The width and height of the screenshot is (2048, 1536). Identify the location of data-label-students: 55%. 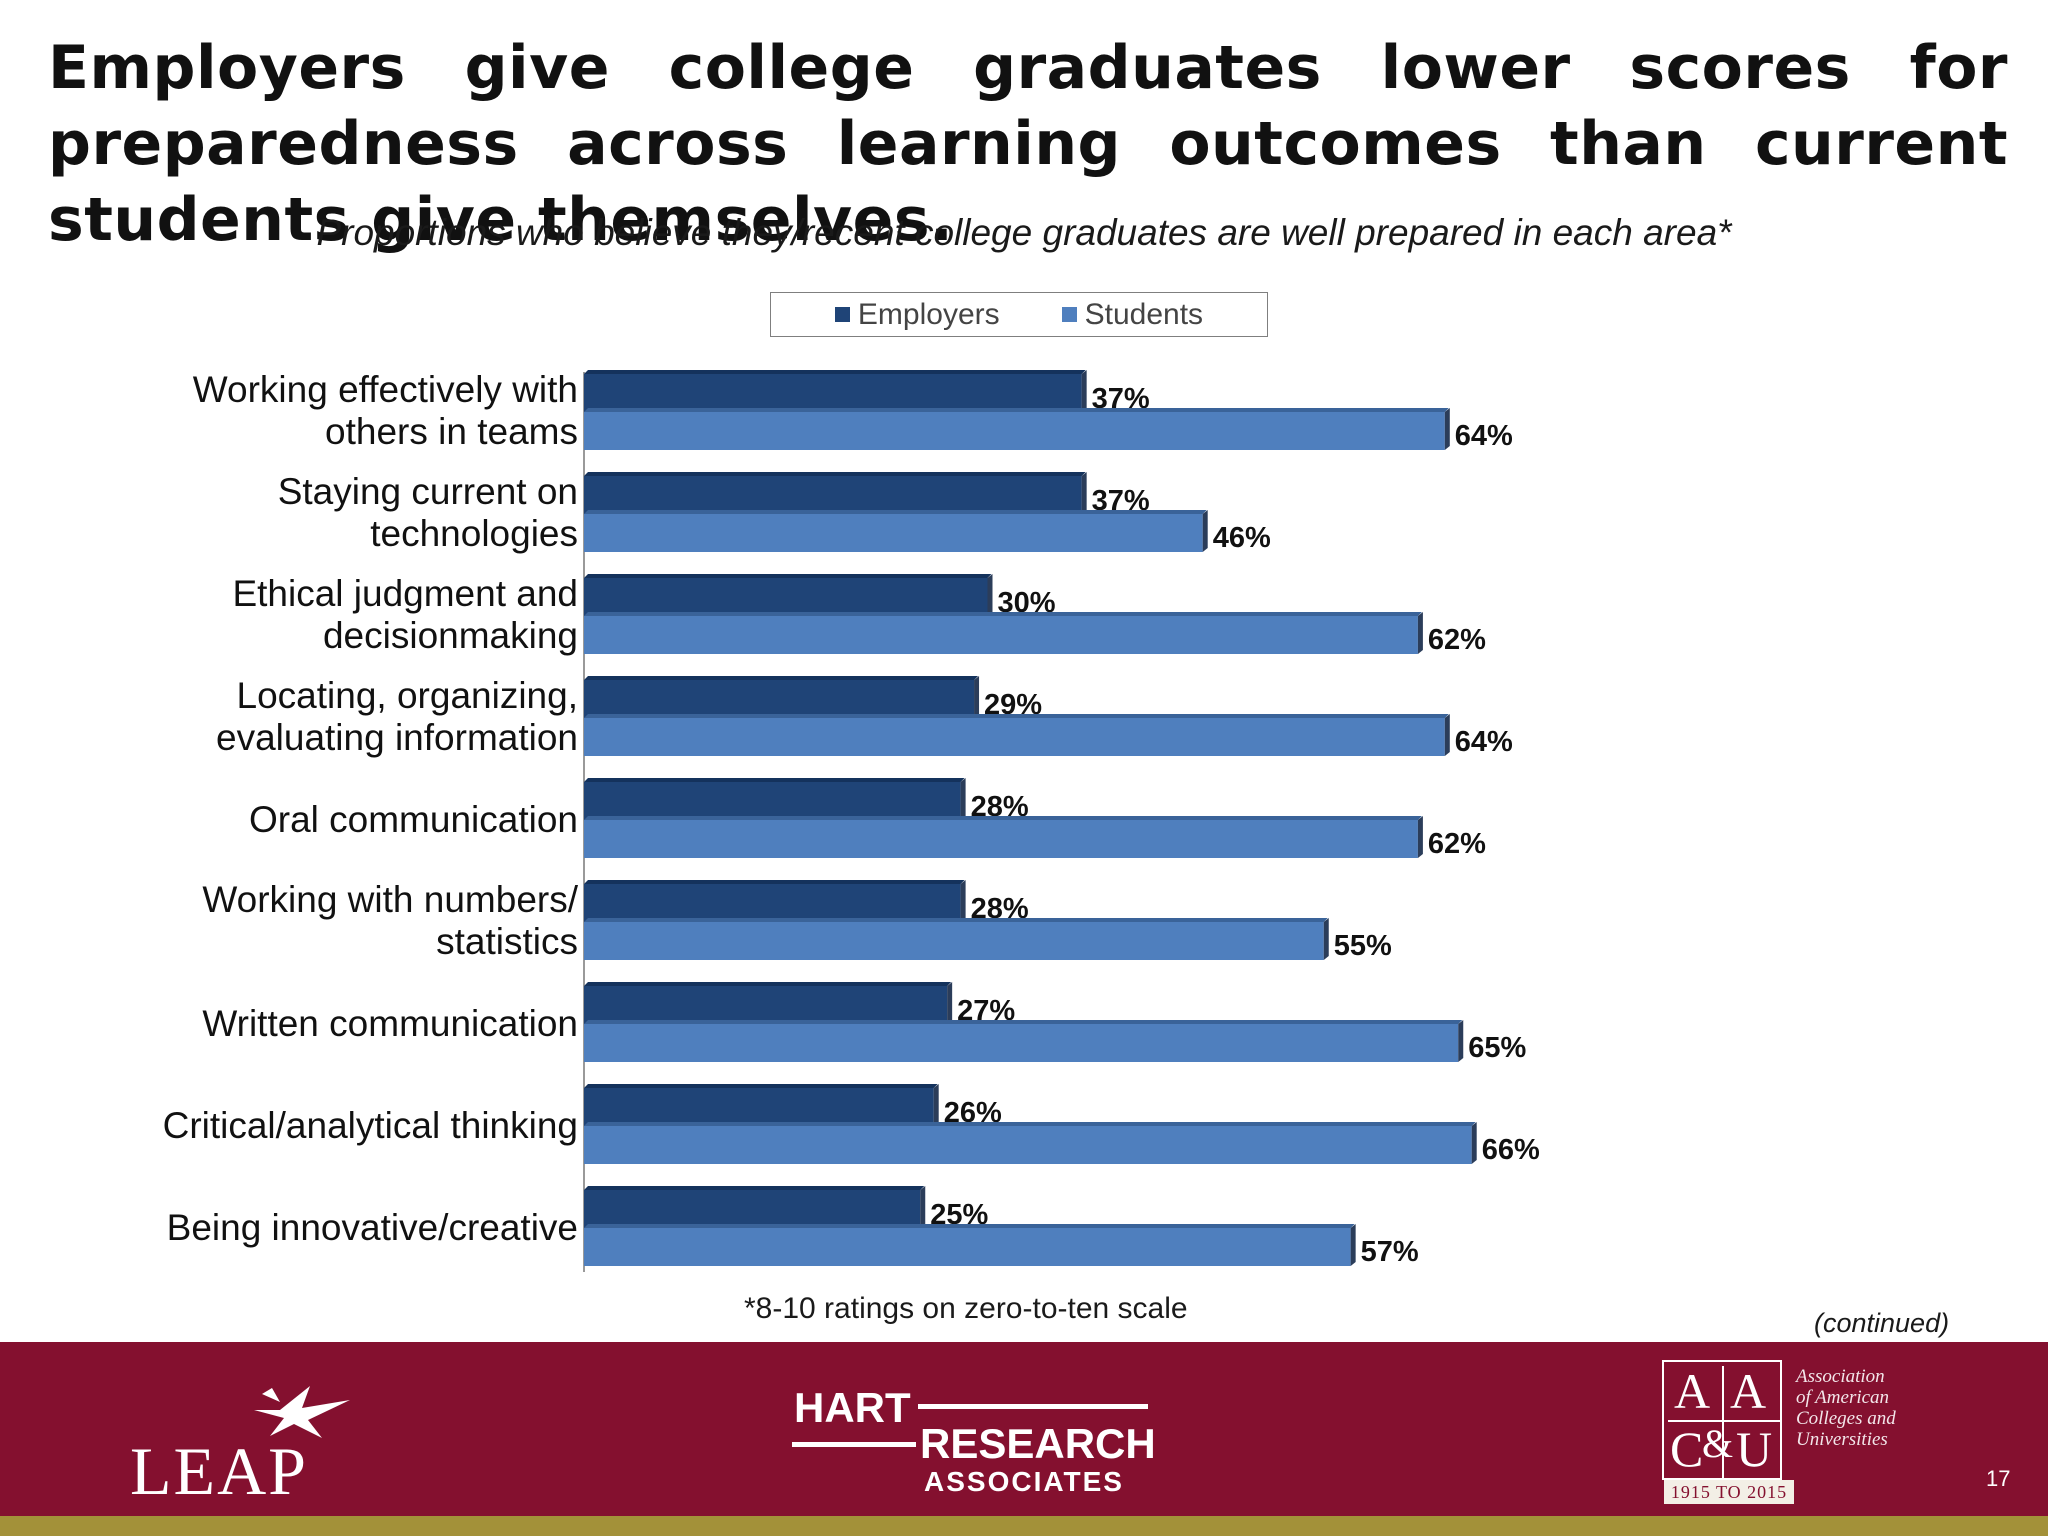
(1363, 946).